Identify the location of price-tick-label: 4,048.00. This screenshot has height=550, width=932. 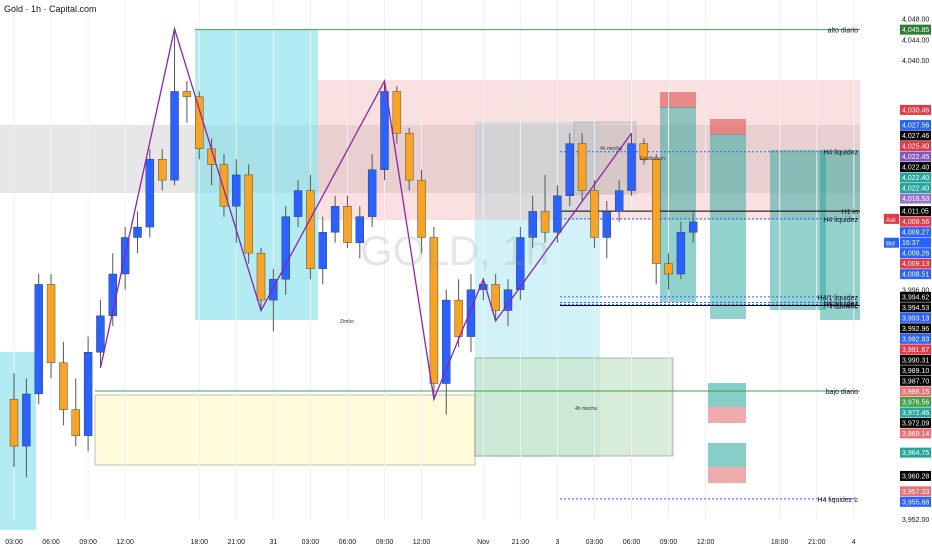
(915, 19).